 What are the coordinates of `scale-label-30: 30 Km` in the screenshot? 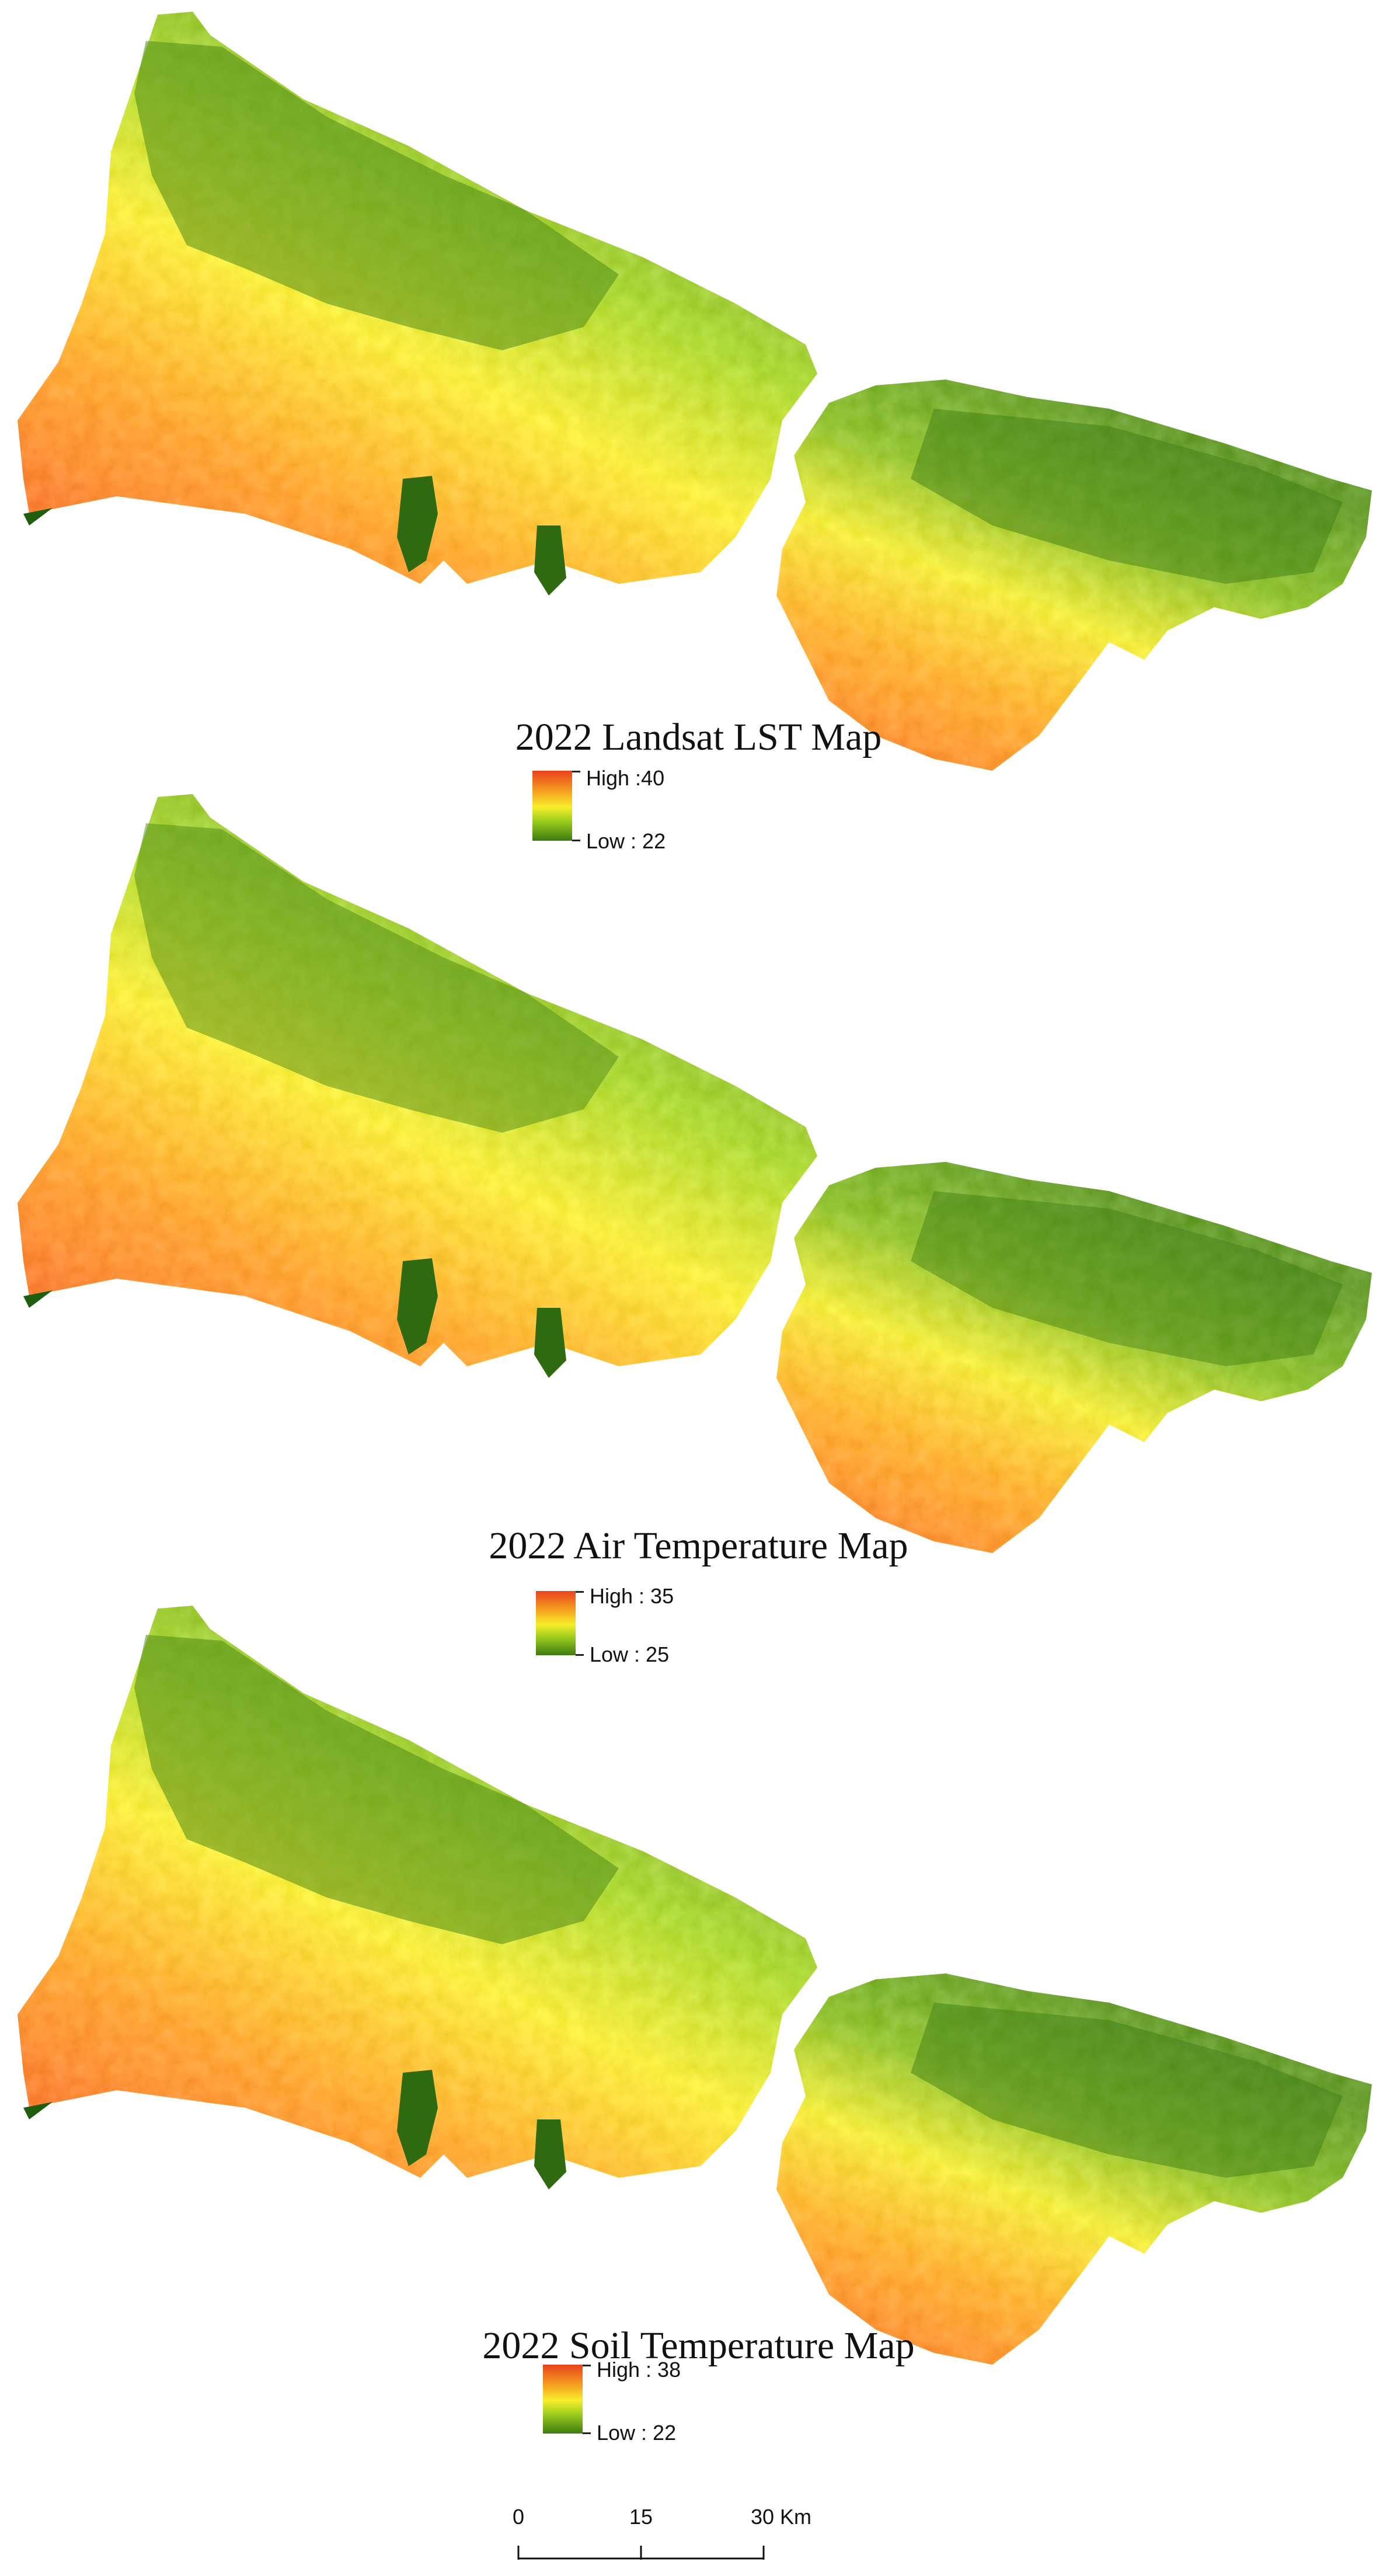 It's located at (781, 2517).